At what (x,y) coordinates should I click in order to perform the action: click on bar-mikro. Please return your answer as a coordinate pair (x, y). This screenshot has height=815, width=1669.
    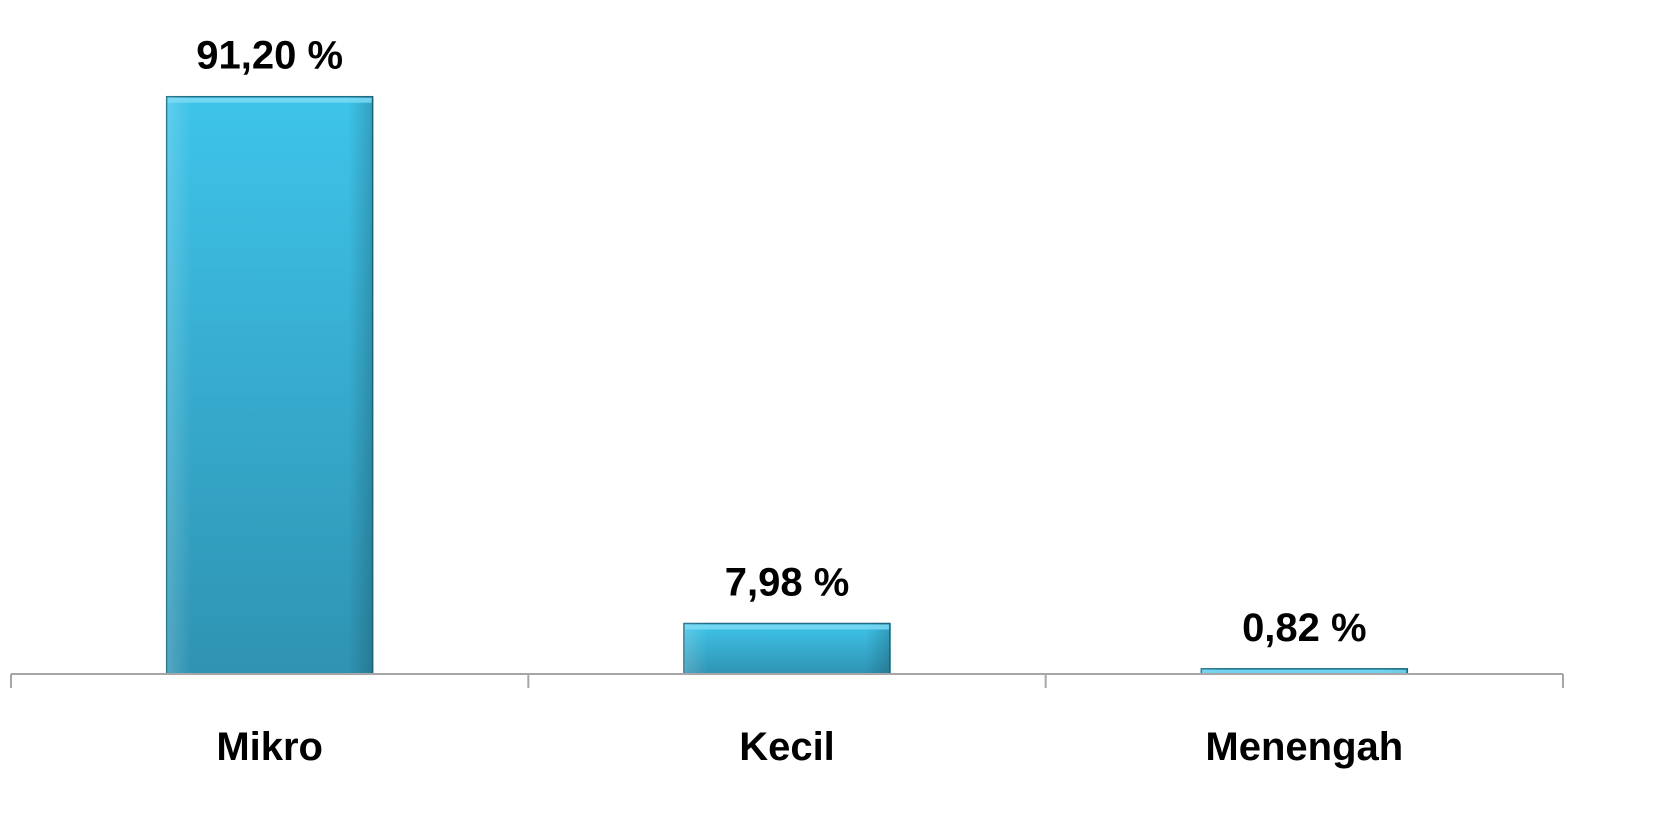
    Looking at the image, I should click on (269, 385).